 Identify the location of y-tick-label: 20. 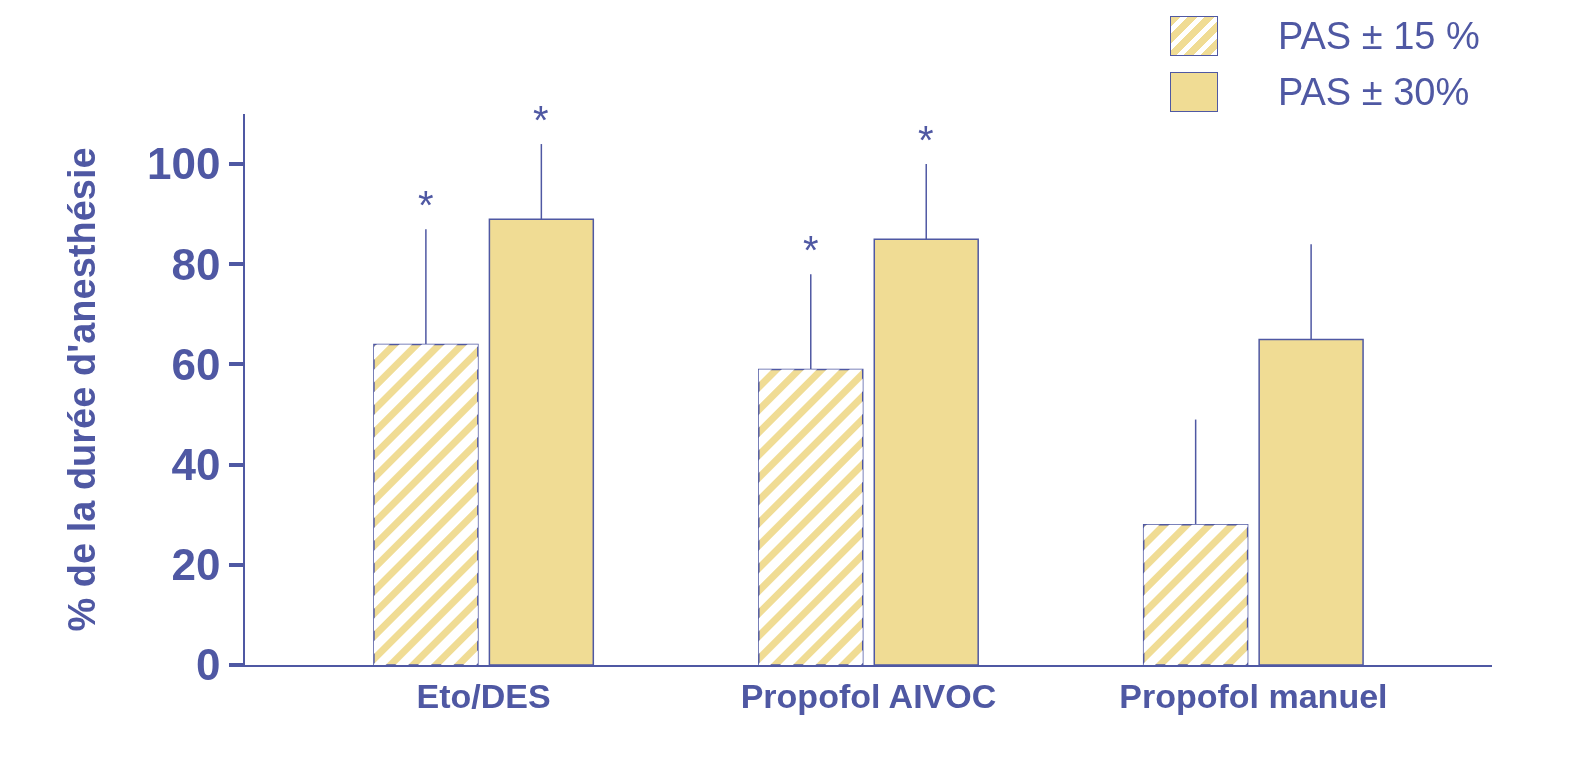
(196, 565).